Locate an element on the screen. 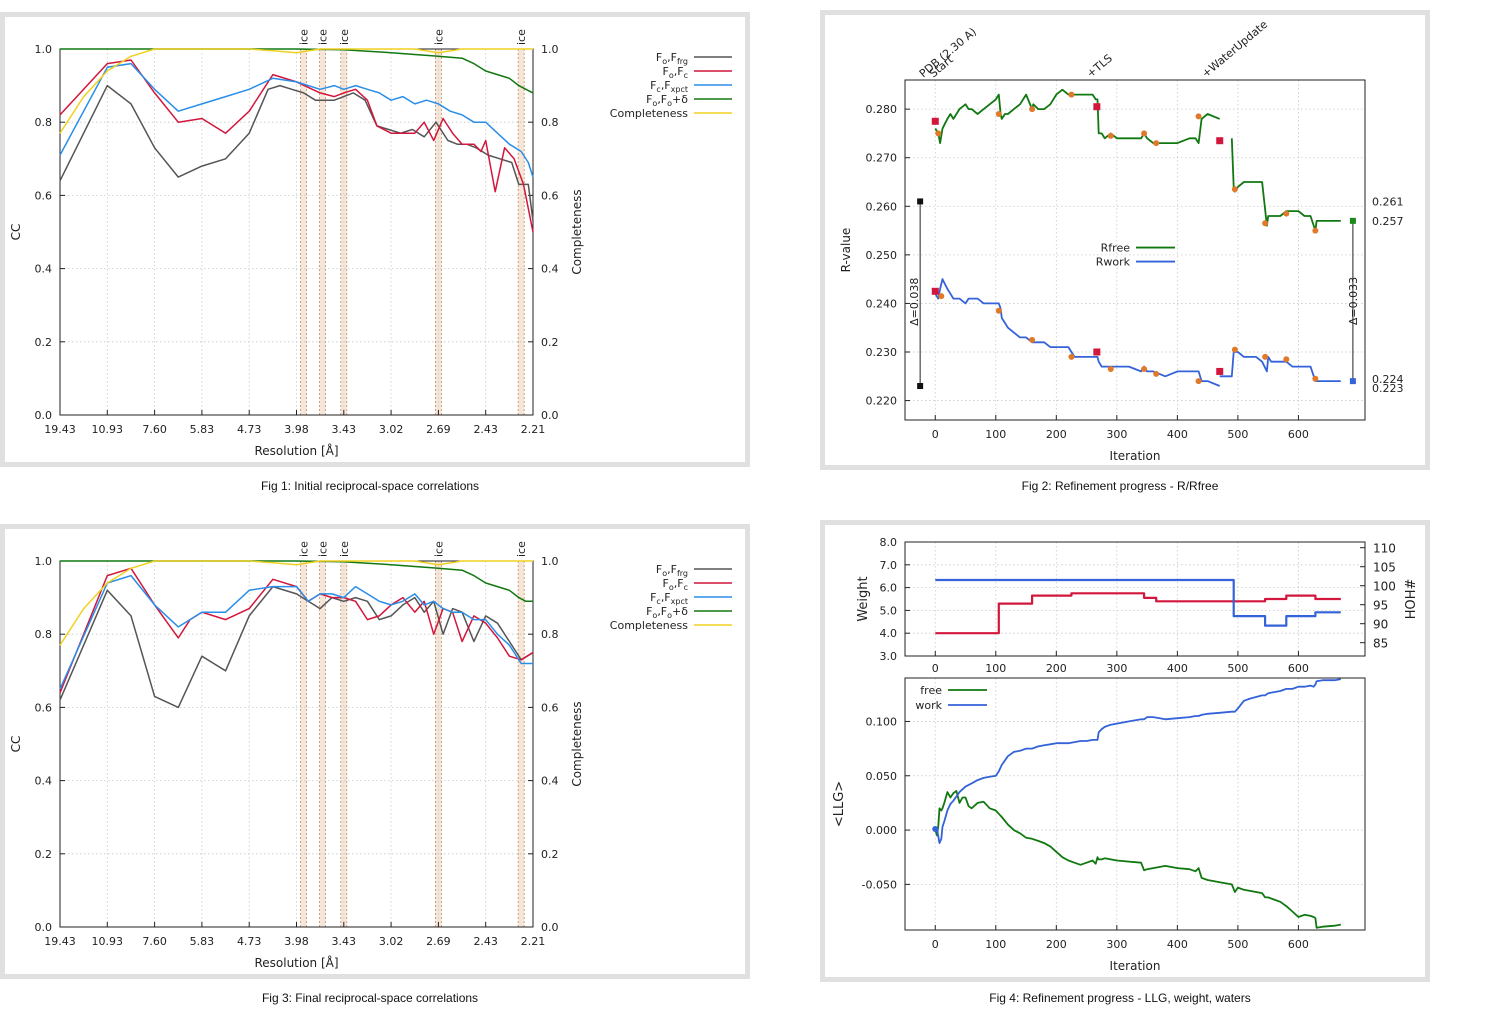 The height and width of the screenshot is (1024, 1500). x-tick-label: 19.43 is located at coordinates (60, 941).